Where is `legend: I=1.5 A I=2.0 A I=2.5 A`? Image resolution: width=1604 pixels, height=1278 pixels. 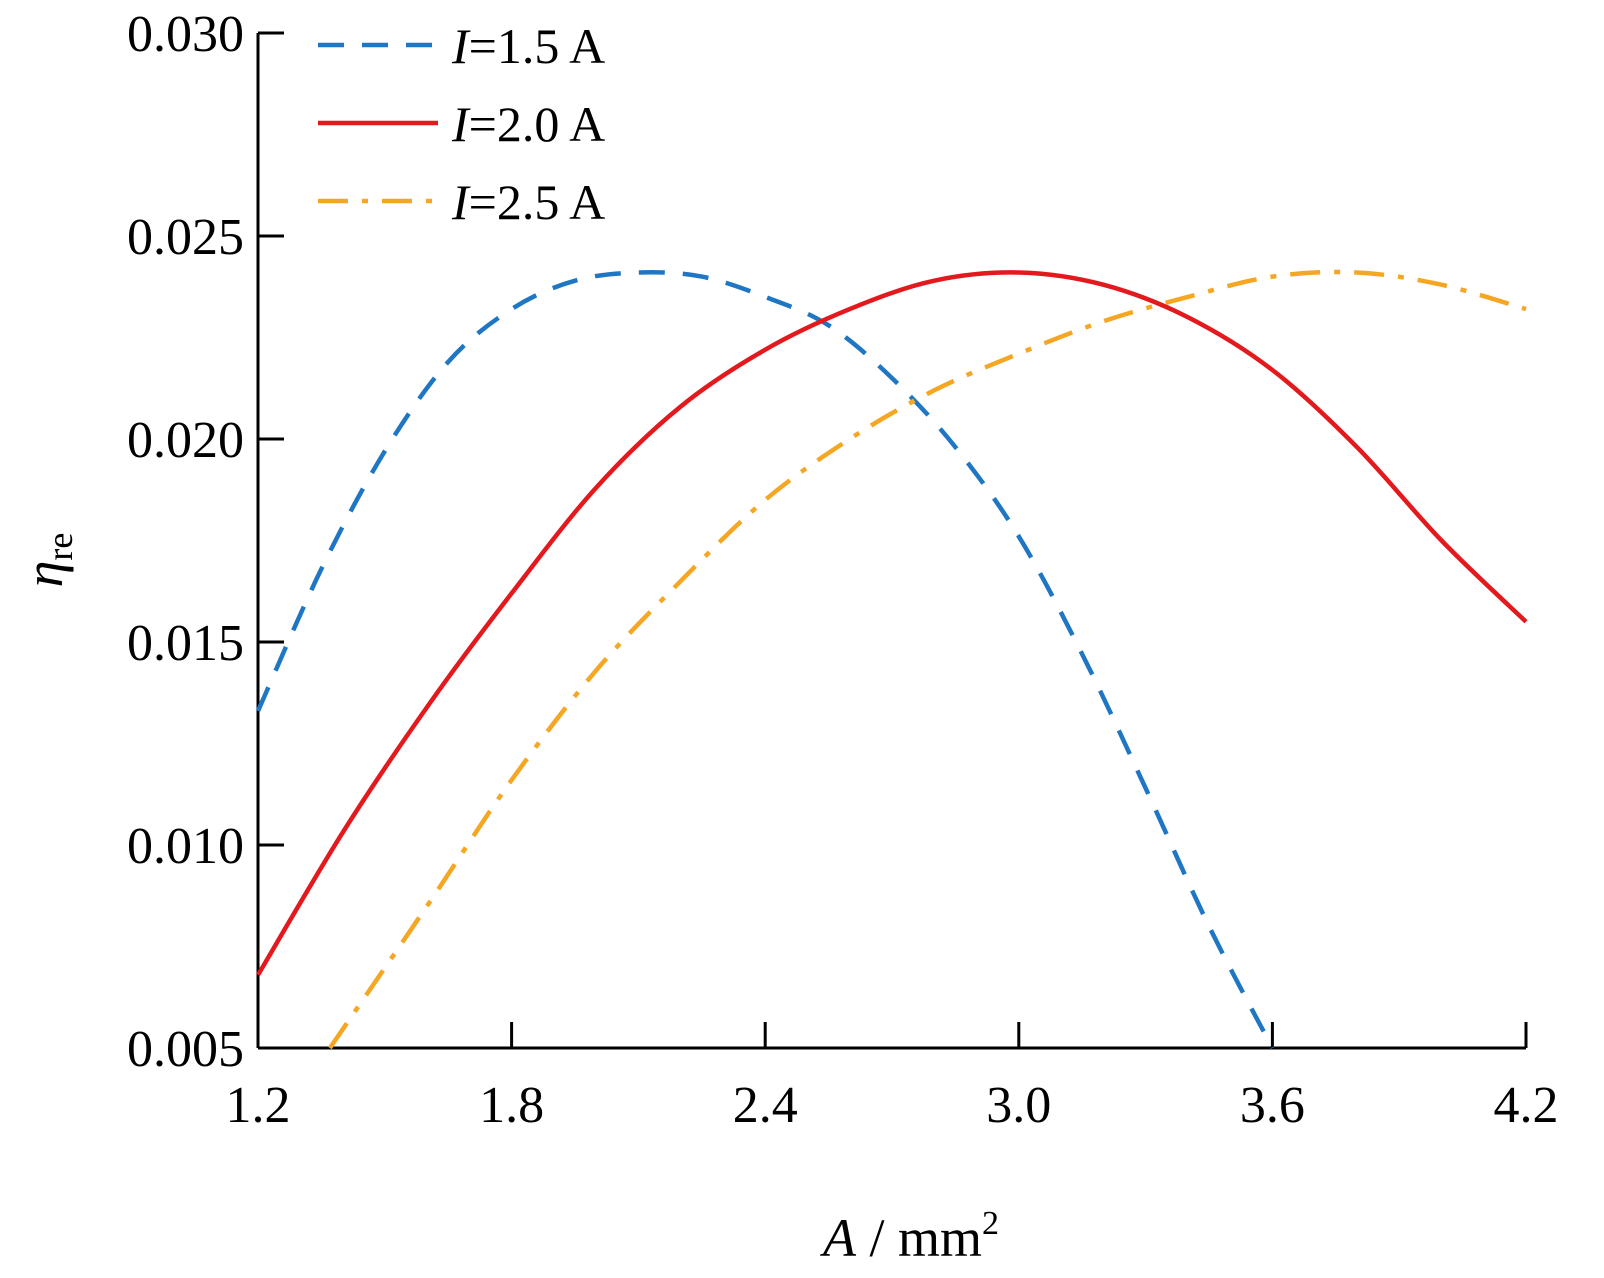
legend: I=1.5 A I=2.0 A I=2.5 A is located at coordinates (461, 124).